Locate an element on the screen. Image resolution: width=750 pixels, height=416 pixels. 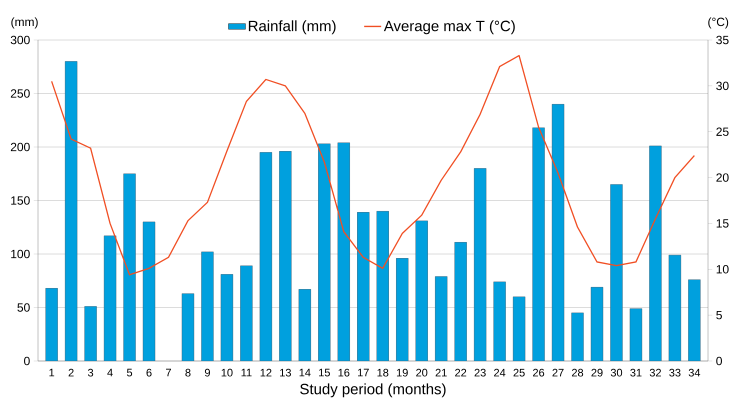
x-tick-label: 24 is located at coordinates (500, 372).